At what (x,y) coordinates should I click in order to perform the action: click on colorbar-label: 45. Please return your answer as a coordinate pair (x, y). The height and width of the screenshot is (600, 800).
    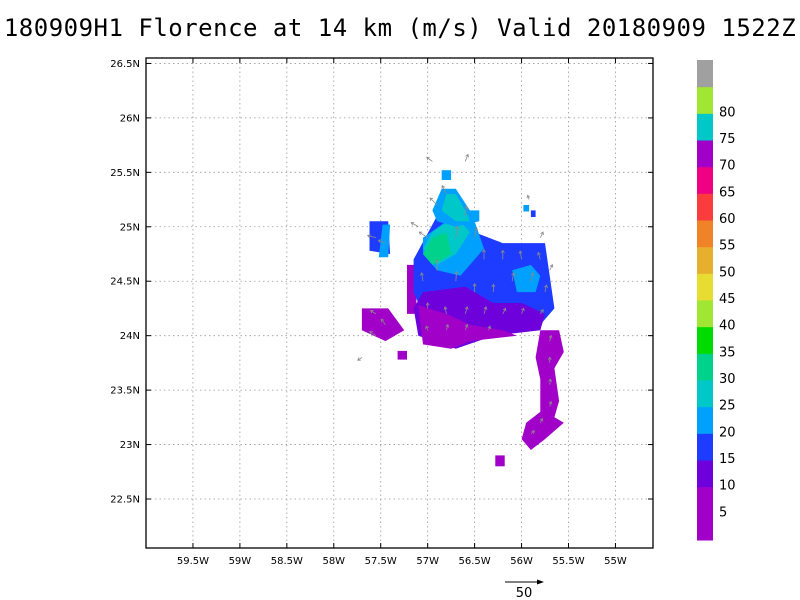
    Looking at the image, I should click on (727, 299).